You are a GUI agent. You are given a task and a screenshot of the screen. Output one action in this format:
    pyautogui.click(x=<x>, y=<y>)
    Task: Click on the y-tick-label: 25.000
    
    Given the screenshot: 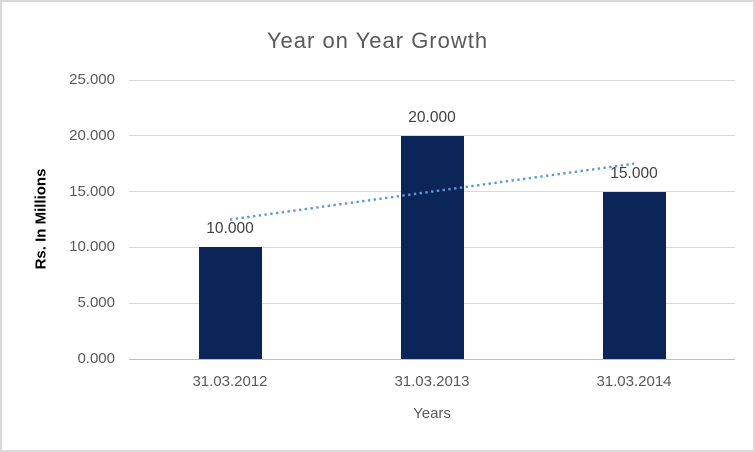 What is the action you would take?
    pyautogui.click(x=92, y=79)
    